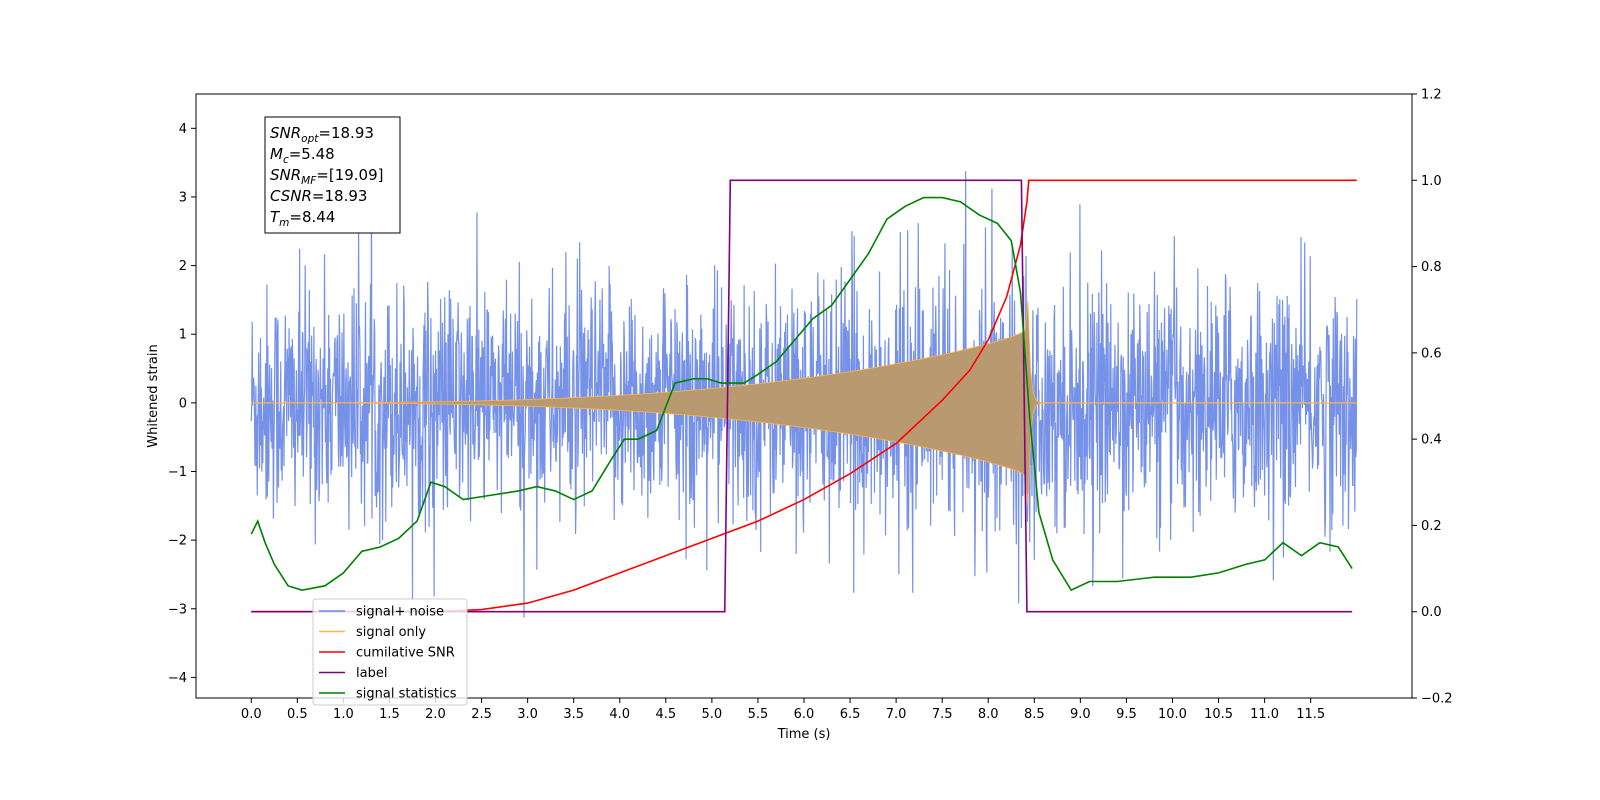 This screenshot has width=1600, height=800. Describe the element at coordinates (942, 714) in the screenshot. I see `x-tick-label: 7.5` at that location.